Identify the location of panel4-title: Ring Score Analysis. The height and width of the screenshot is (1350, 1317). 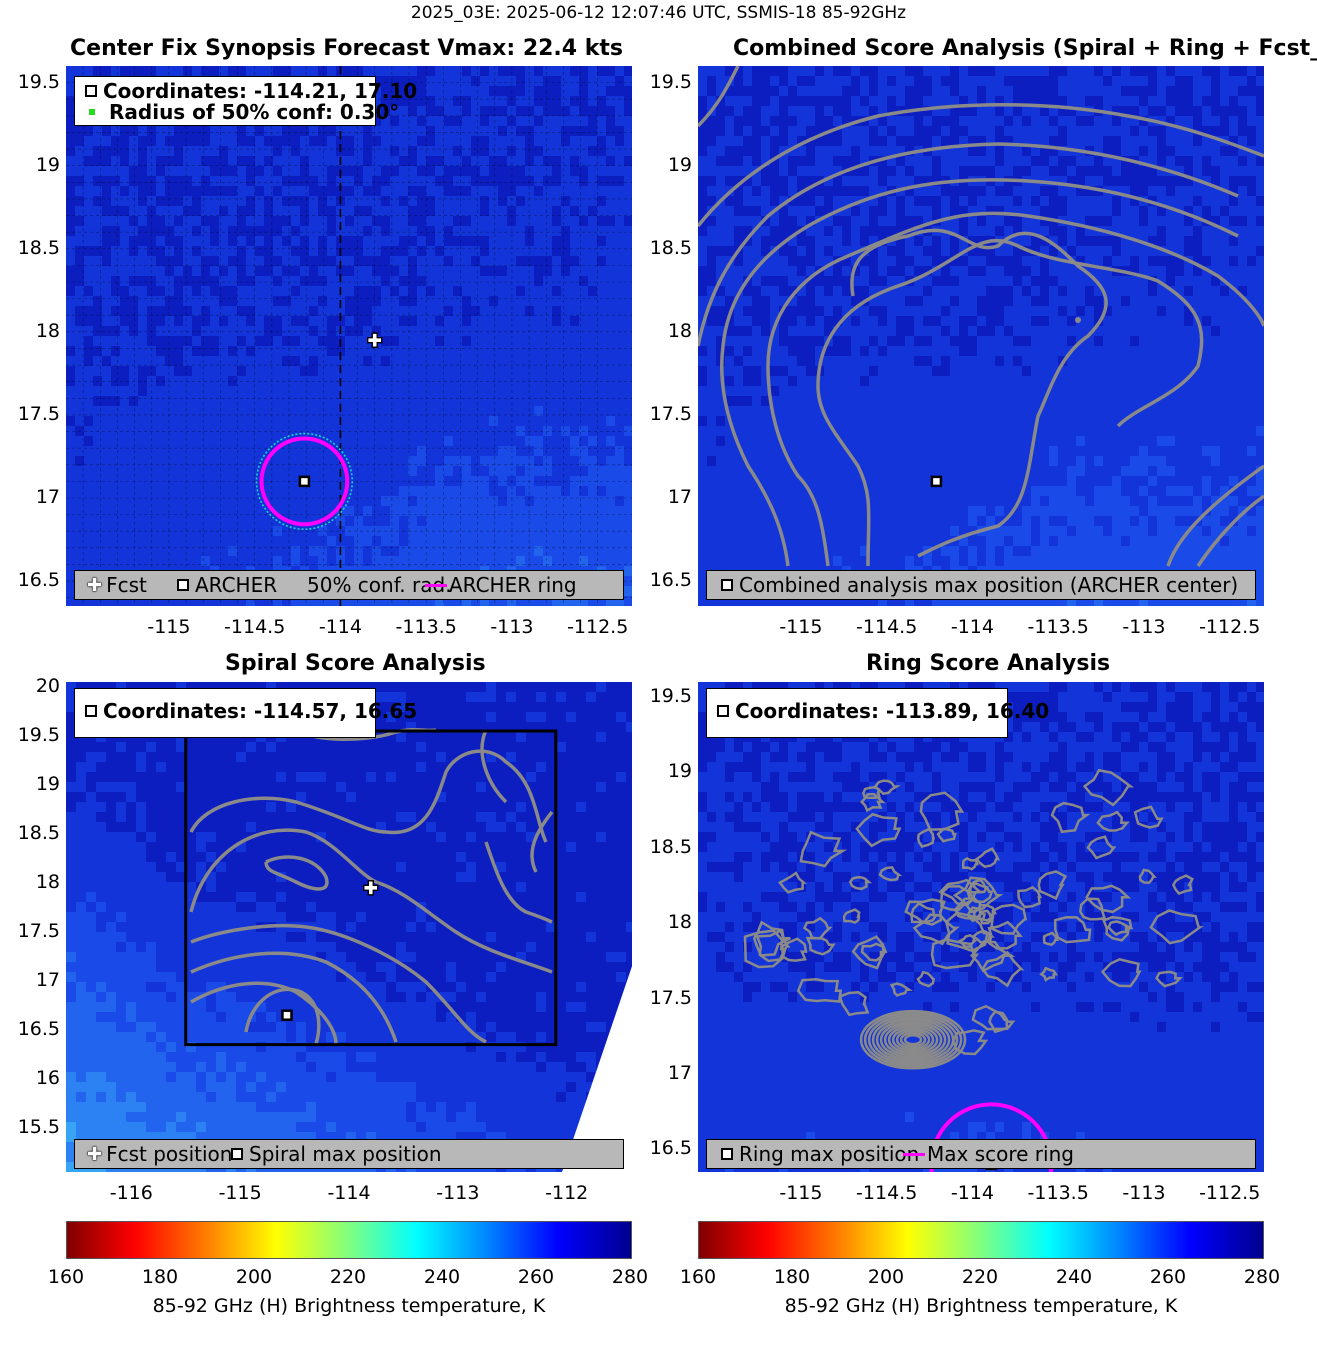
(988, 663).